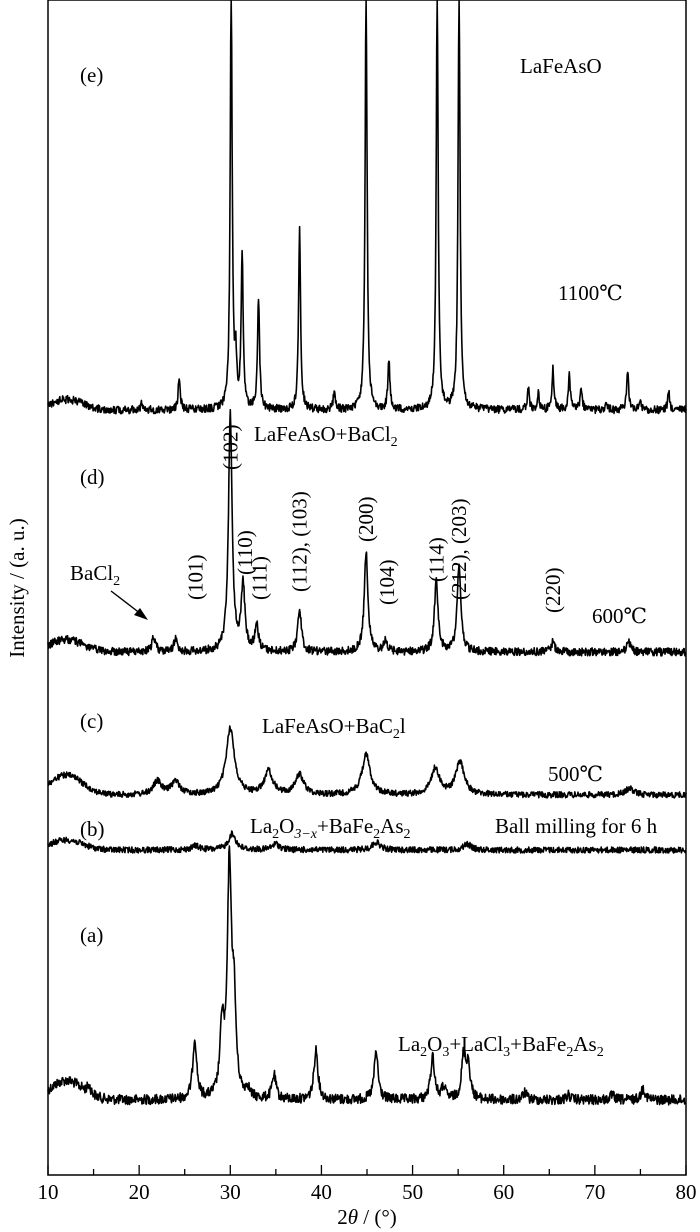 This screenshot has height=1232, width=700. I want to click on x-tick-label-30: 30, so click(230, 1192).